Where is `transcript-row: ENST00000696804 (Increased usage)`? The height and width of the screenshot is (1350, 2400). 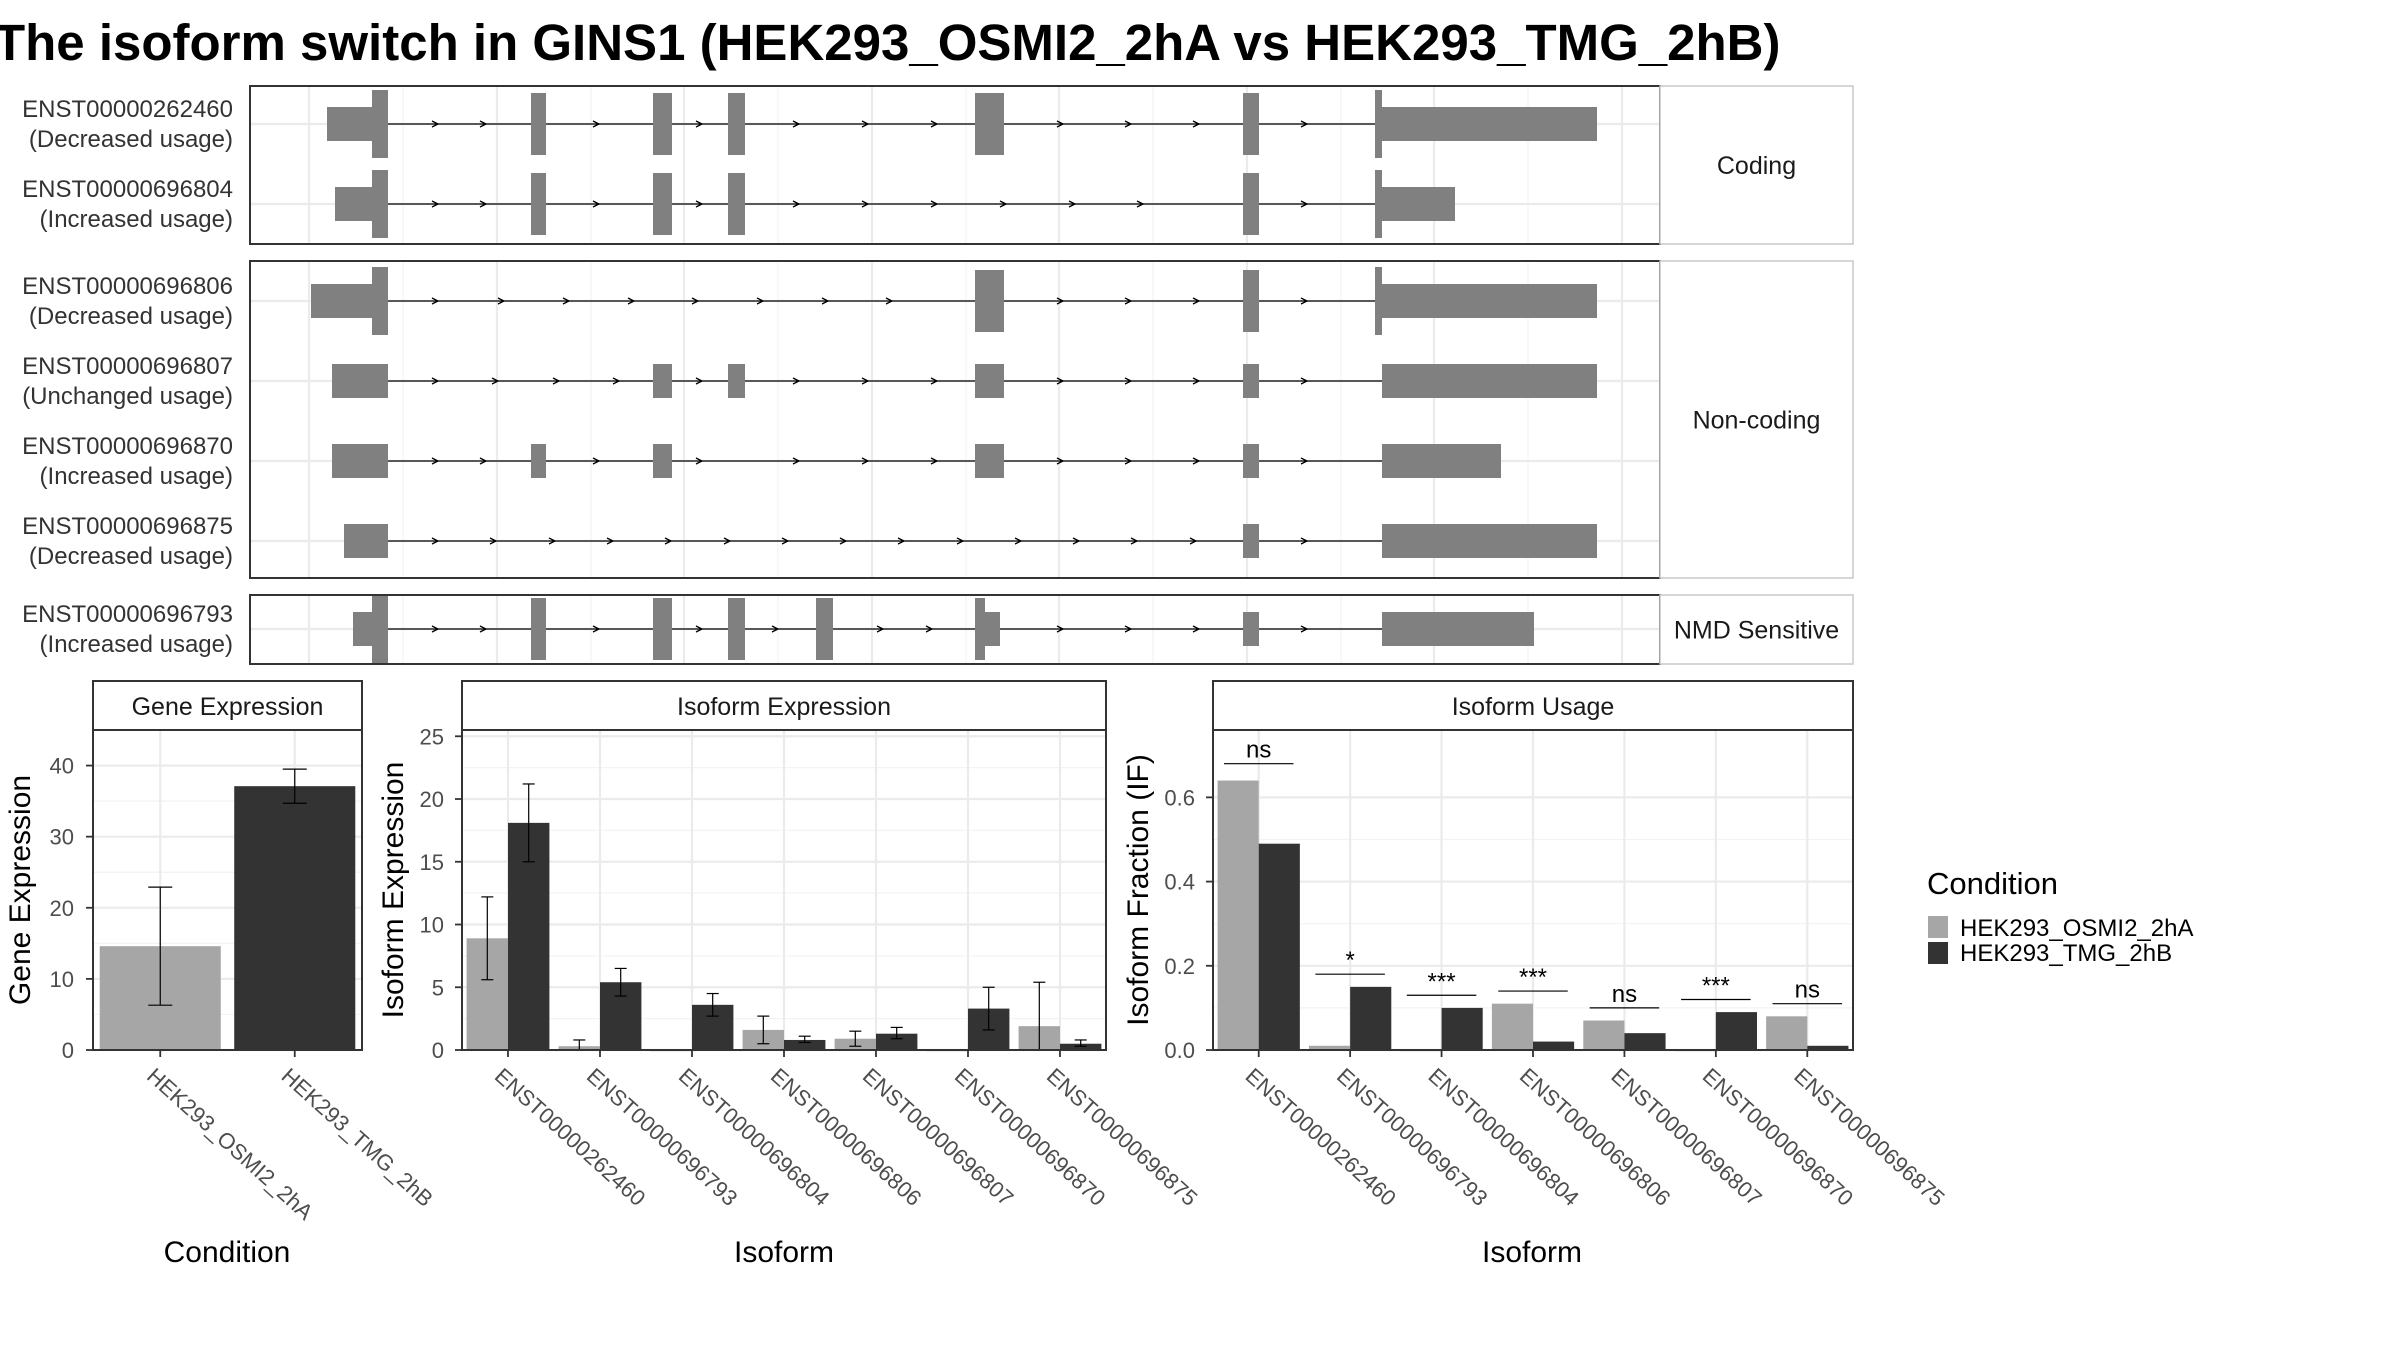
transcript-row: ENST00000696804 (Increased usage) is located at coordinates (738, 204).